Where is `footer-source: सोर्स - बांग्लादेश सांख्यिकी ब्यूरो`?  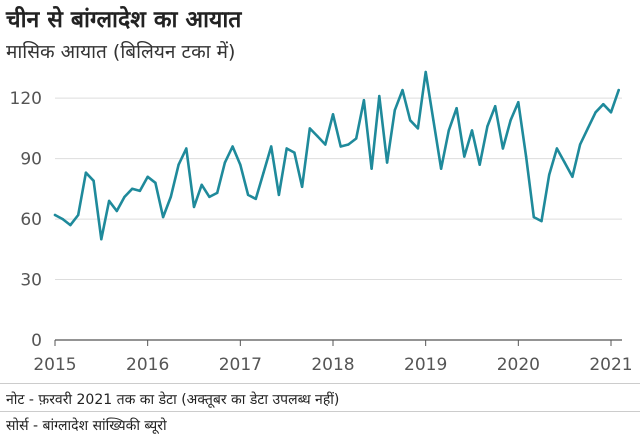 footer-source: सोर्स - बांग्लादेश सांख्यिकी ब्यूरो is located at coordinates (86, 426).